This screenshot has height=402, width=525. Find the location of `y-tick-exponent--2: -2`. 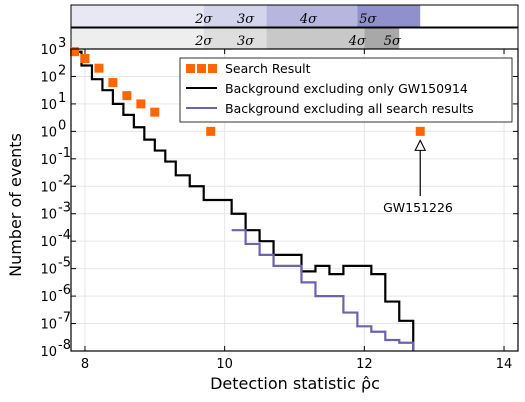

y-tick-exponent--2: -2 is located at coordinates (64, 180).